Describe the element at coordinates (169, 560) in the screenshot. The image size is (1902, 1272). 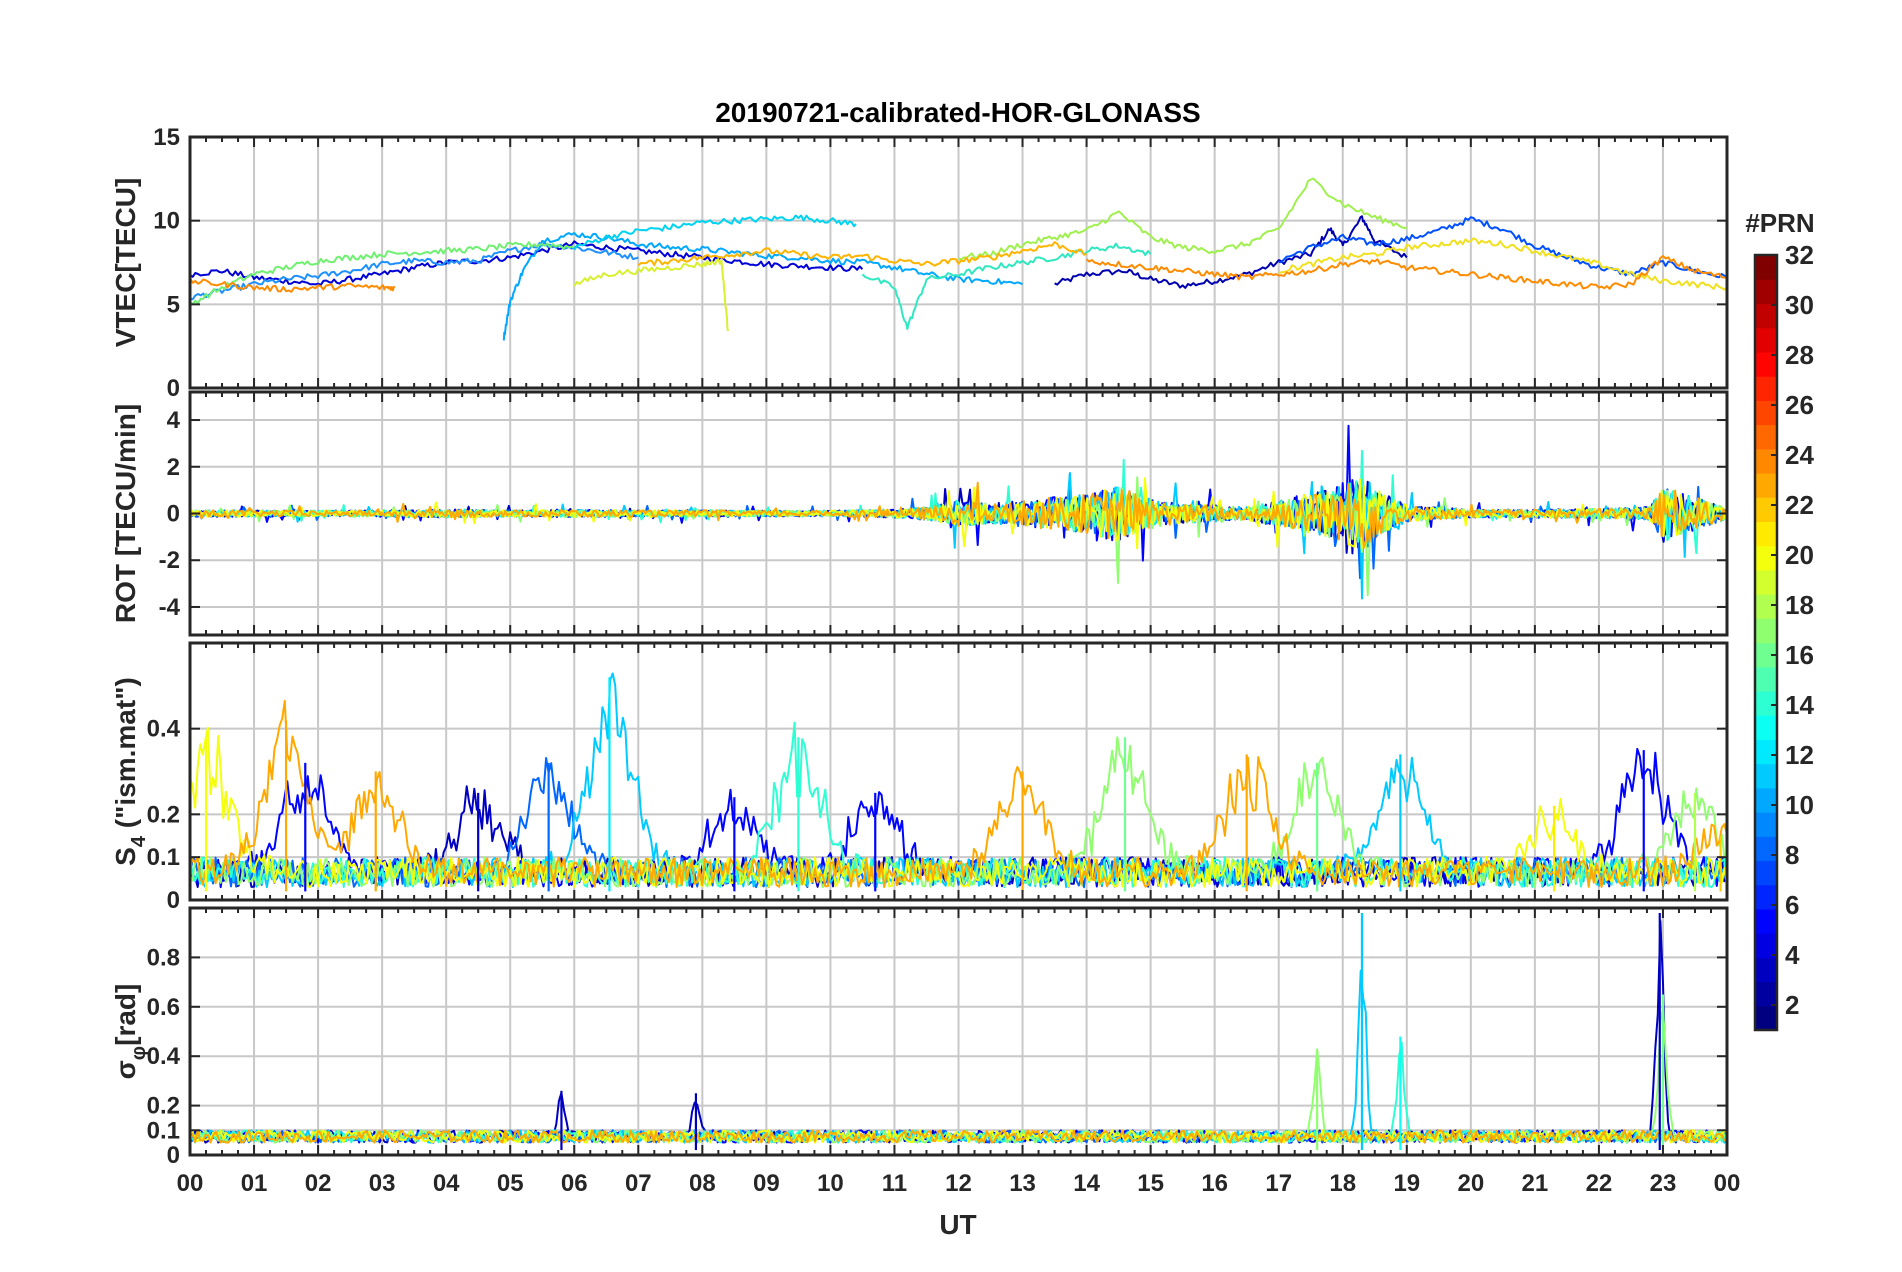
I see `y-tick-label: -2` at that location.